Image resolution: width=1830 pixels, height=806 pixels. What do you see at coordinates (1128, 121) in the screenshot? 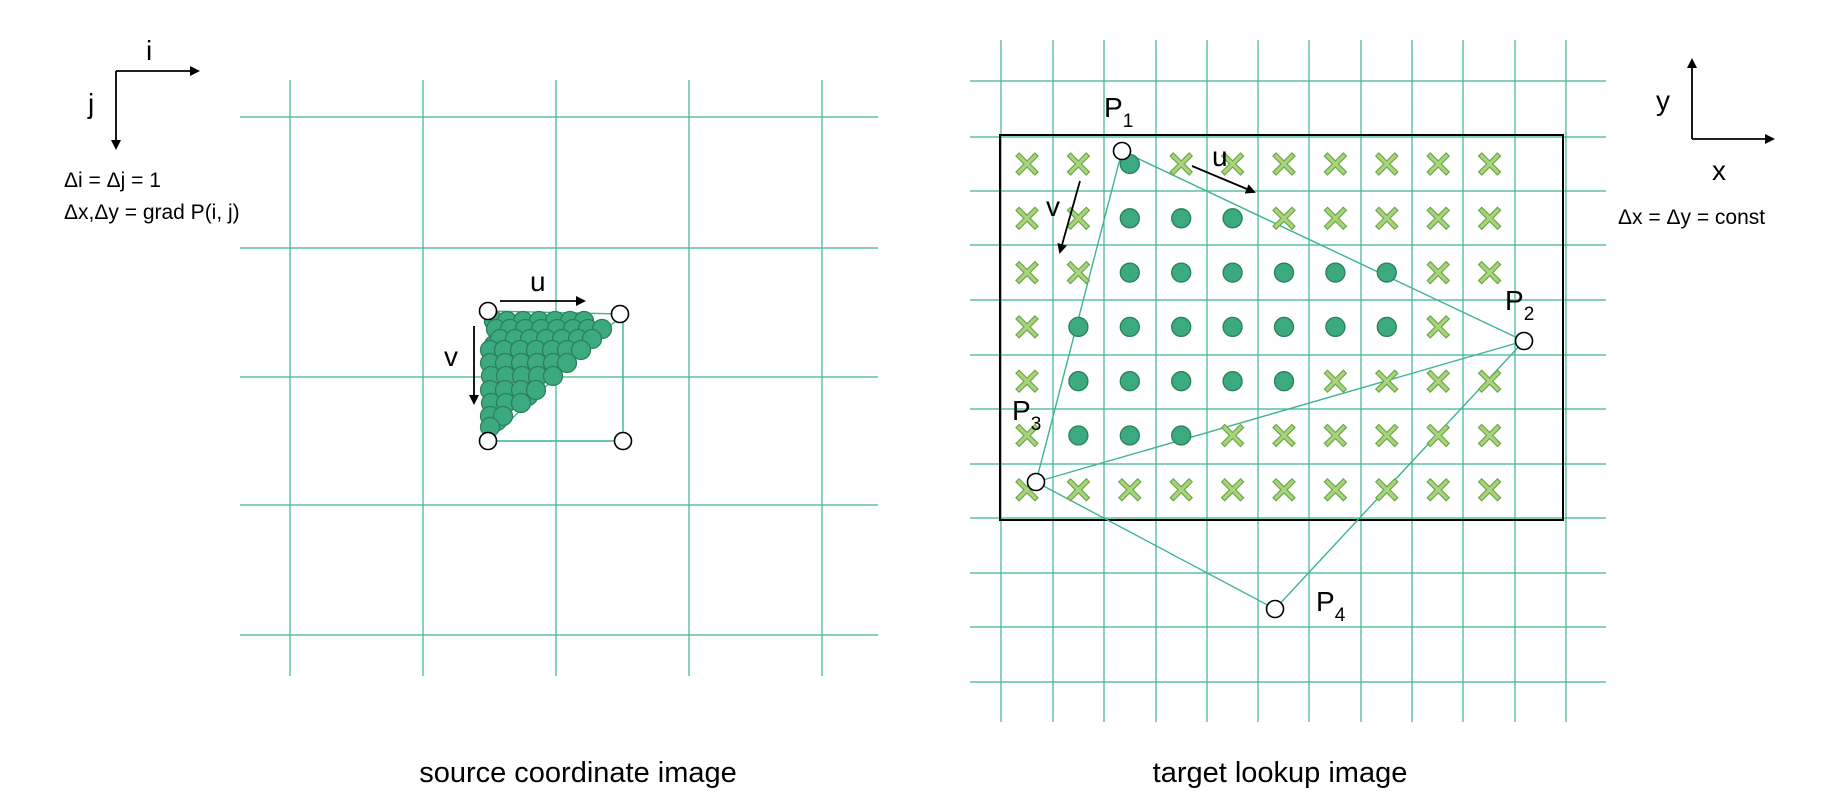
I see `label-p1-sub: 1` at bounding box center [1128, 121].